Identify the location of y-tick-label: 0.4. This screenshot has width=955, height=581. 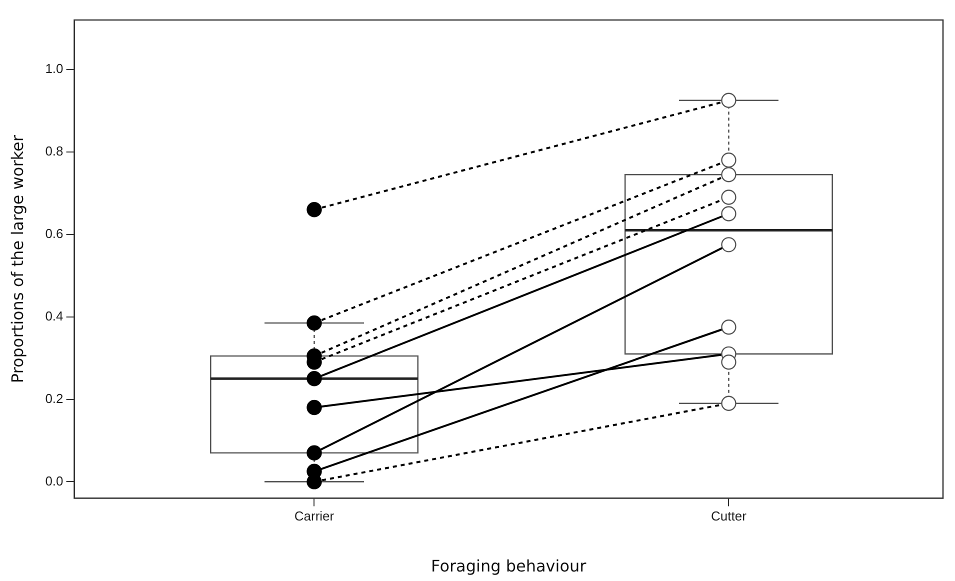
(54, 316).